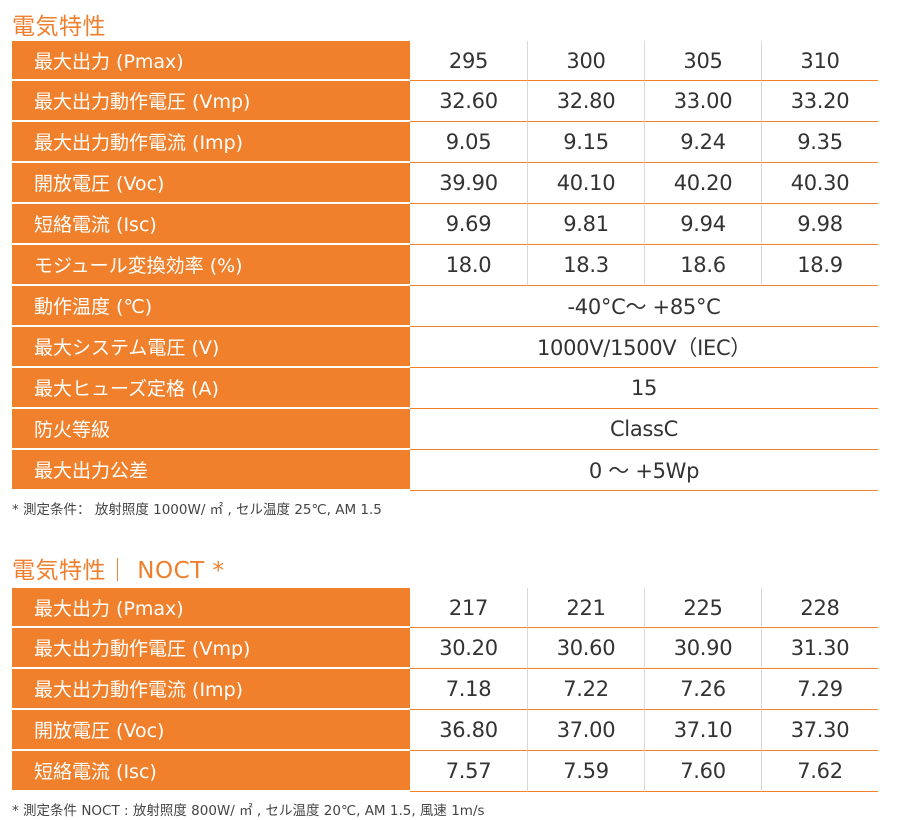  What do you see at coordinates (819, 771) in the screenshot?
I see `cell-value: 7.62` at bounding box center [819, 771].